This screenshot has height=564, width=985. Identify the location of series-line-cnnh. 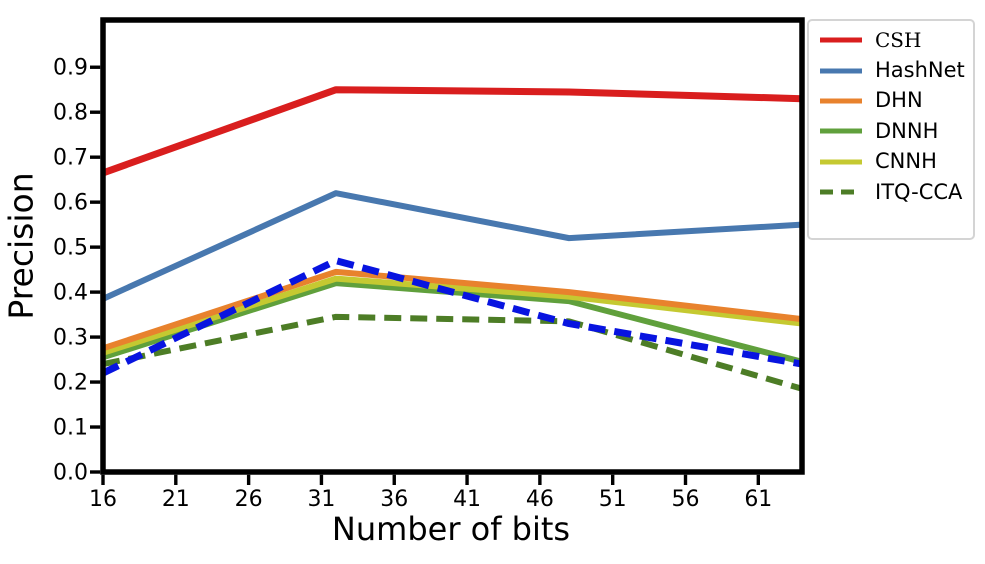
(452, 315).